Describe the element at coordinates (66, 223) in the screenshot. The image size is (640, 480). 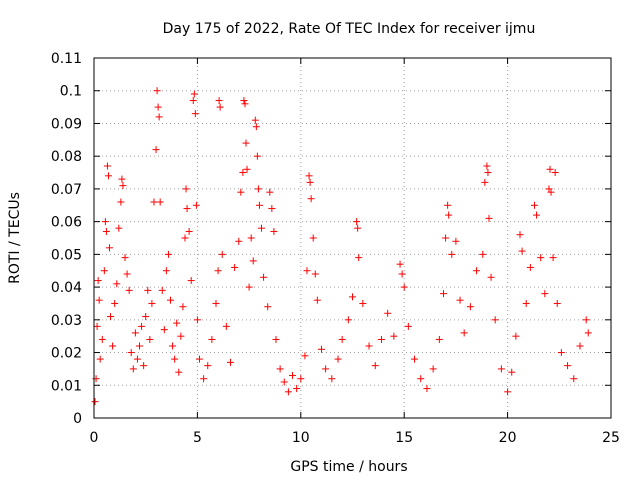
I see `y-tick-label: 0.06` at that location.